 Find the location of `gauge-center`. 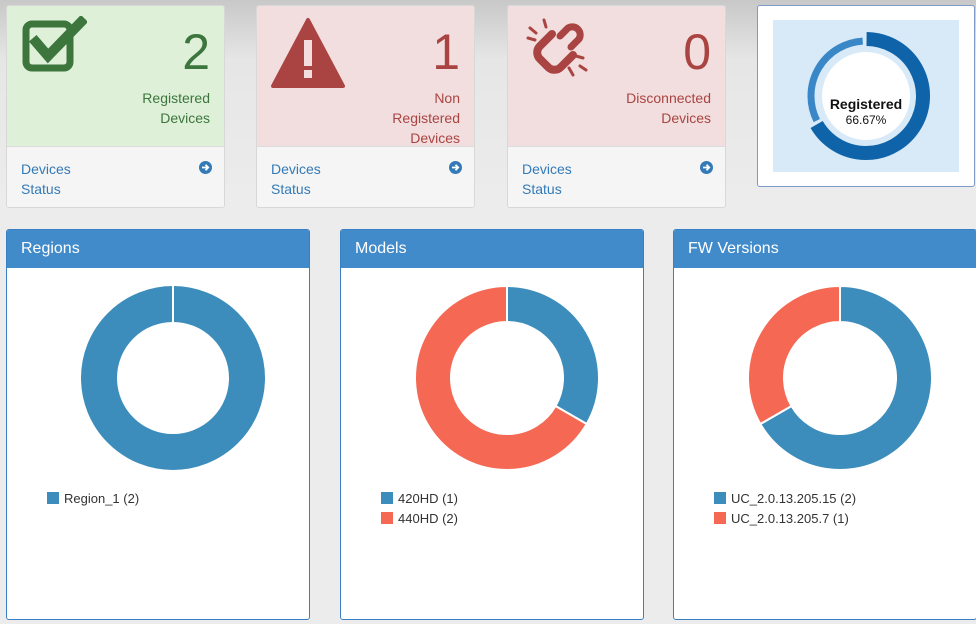

gauge-center is located at coordinates (866, 96).